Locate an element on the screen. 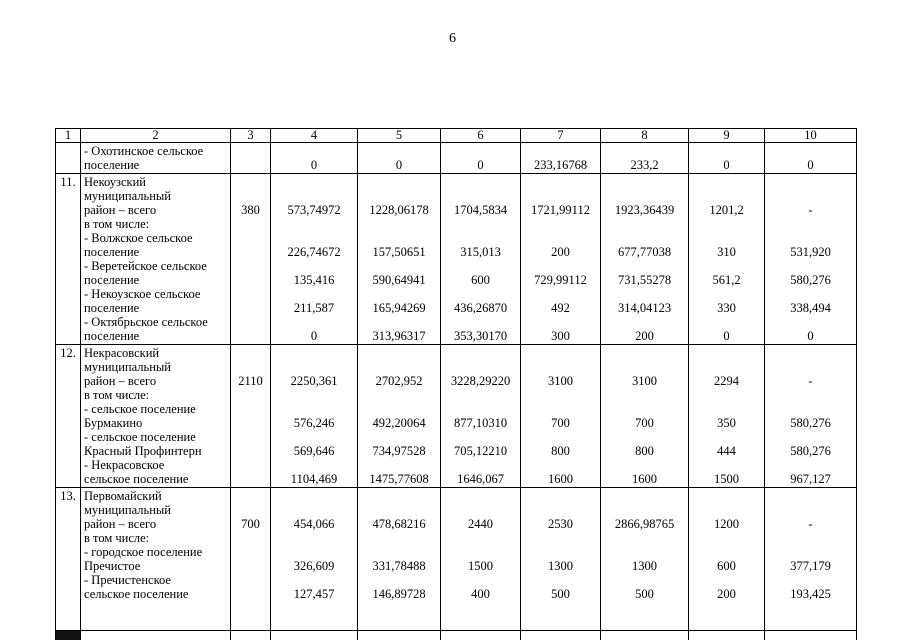 This screenshot has height=640, width=905. text-line: муниципальный is located at coordinates (127, 510).